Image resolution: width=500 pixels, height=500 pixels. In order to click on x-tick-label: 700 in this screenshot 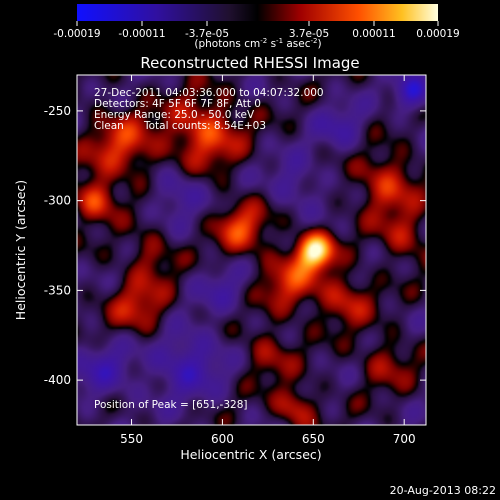, I will do `click(404, 439)`.